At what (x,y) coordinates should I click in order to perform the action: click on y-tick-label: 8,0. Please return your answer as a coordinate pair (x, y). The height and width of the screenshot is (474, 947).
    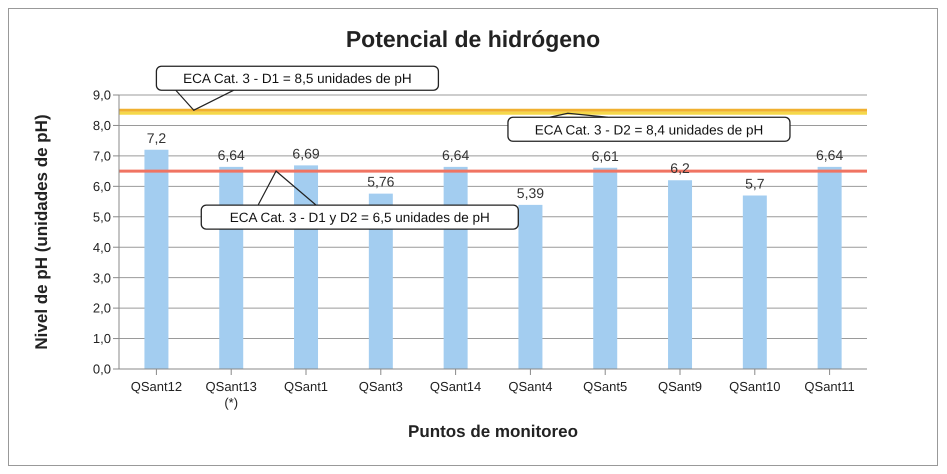
    Looking at the image, I should click on (101, 126).